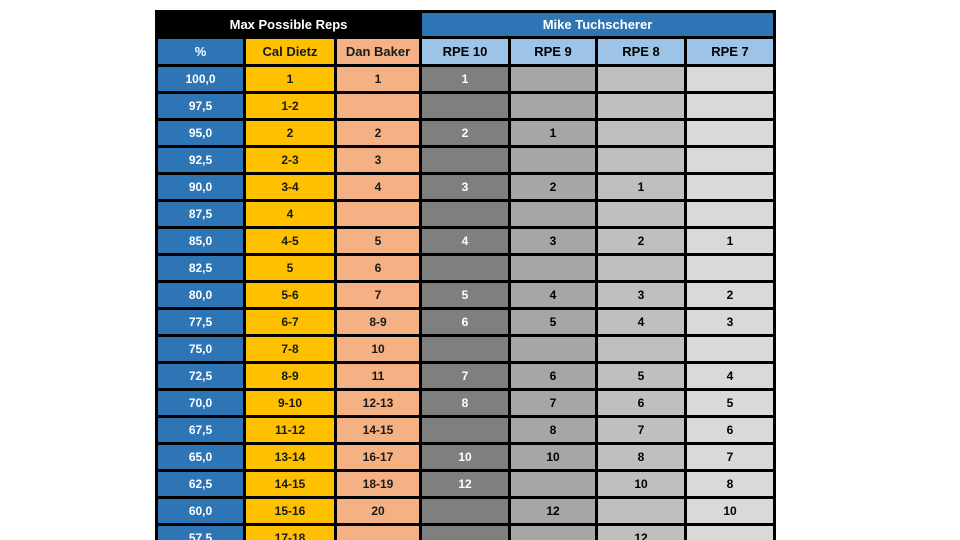  Describe the element at coordinates (553, 295) in the screenshot. I see `cell-rpe-9: 4` at that location.